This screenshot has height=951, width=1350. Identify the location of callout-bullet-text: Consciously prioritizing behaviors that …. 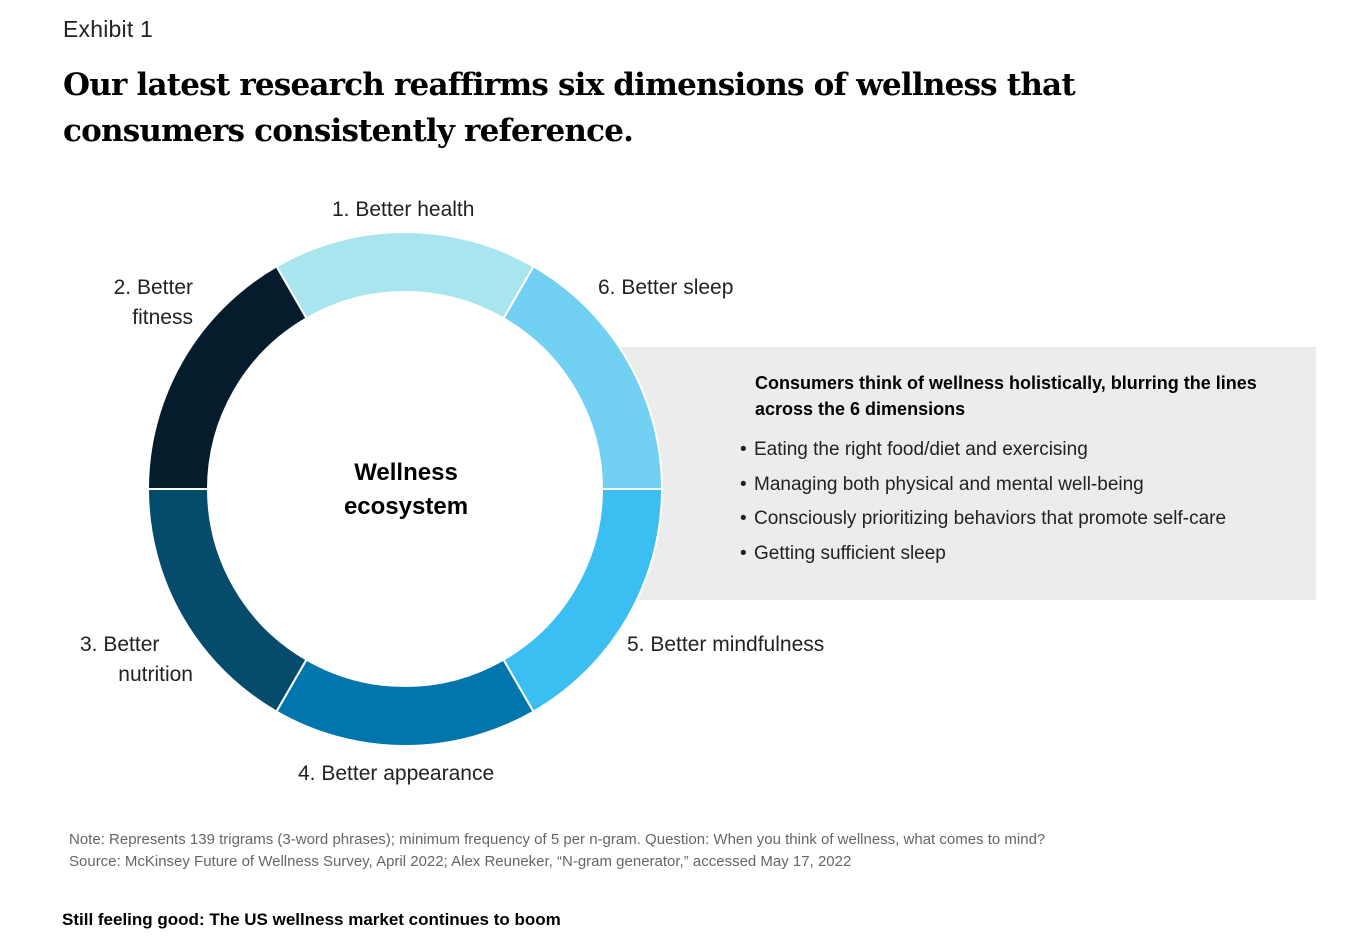
(990, 518).